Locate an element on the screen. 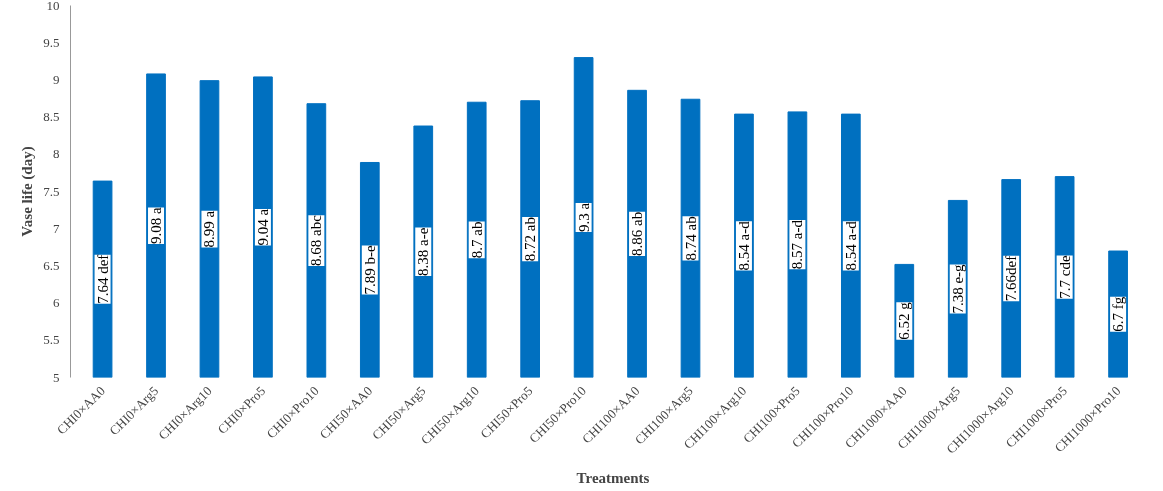 This screenshot has width=1163, height=491. y-tick-label: 9 is located at coordinates (56, 79).